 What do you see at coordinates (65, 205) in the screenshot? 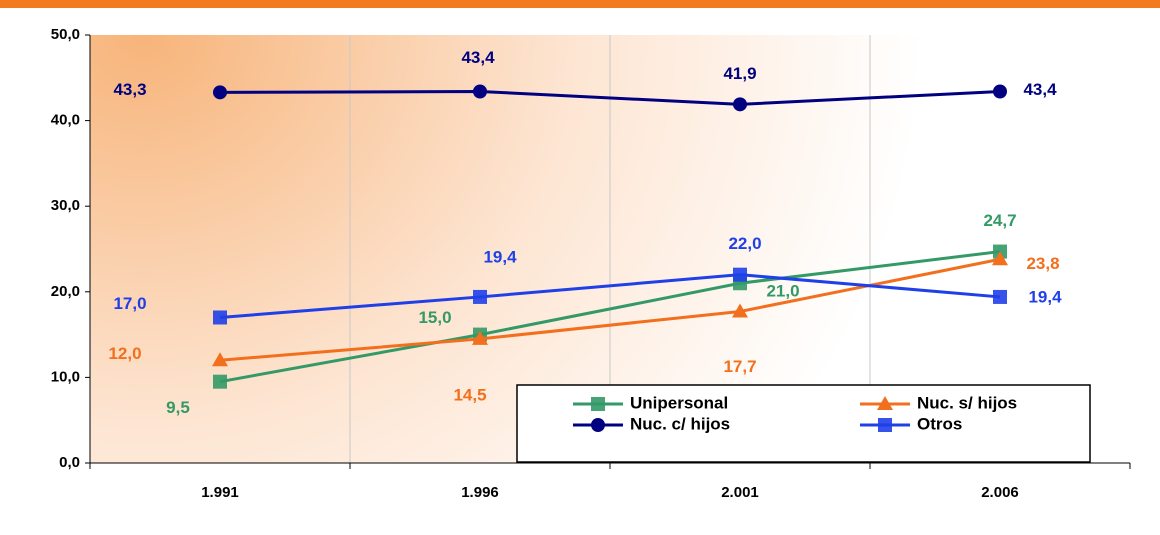
I see `y-tick-label: 30,0` at bounding box center [65, 205].